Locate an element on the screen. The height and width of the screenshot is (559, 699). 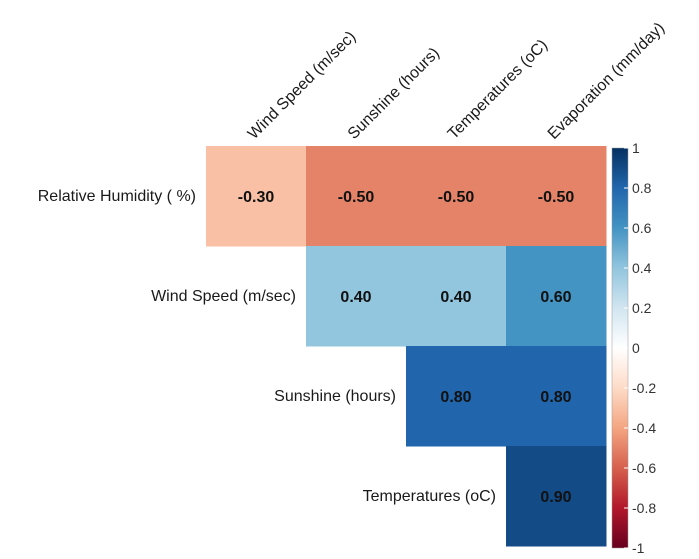
row-label: Temperatures (oC) is located at coordinates (429, 496).